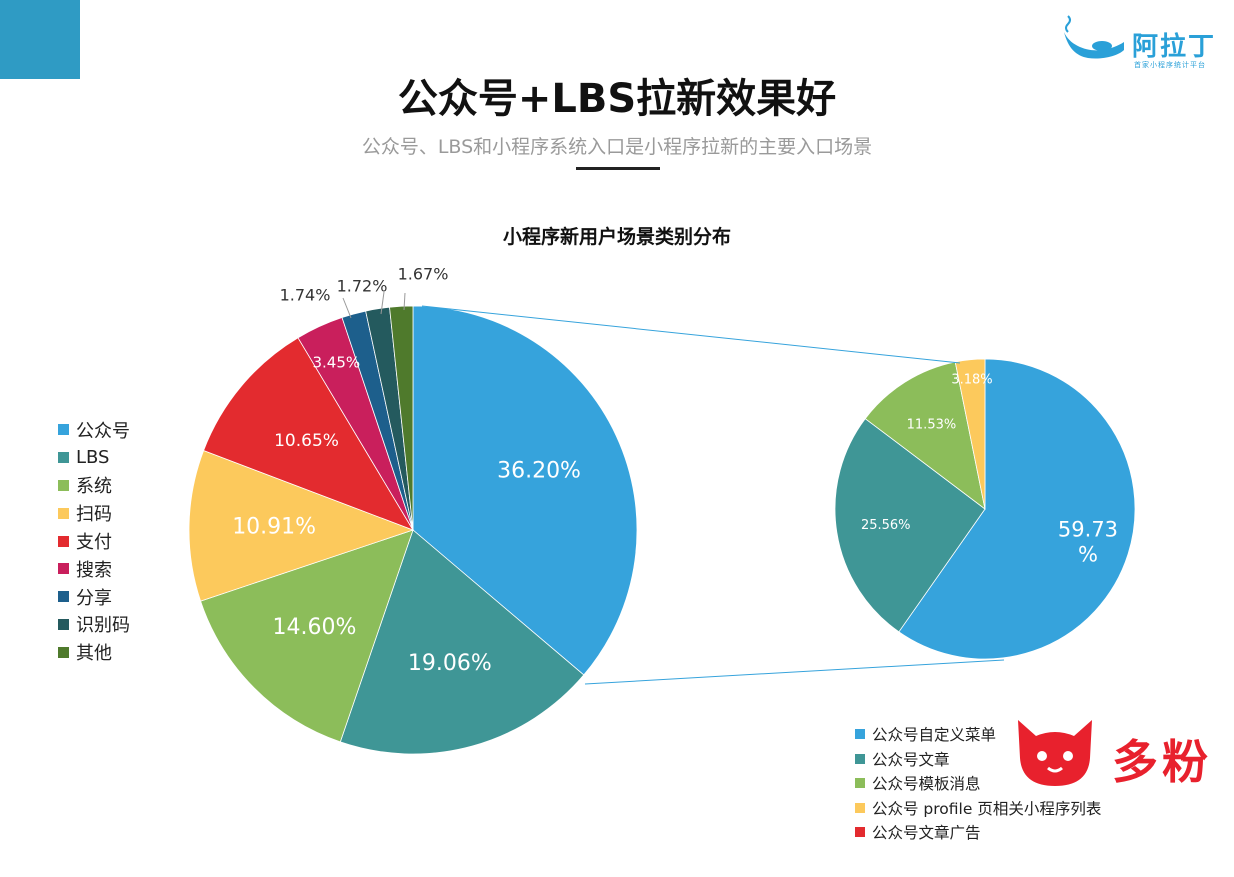 Image resolution: width=1234 pixels, height=877 pixels. What do you see at coordinates (617, 147) in the screenshot?
I see `page-subtitle: 公众号、LBS和小程序系统入口是小程序拉新的主要入口场景` at bounding box center [617, 147].